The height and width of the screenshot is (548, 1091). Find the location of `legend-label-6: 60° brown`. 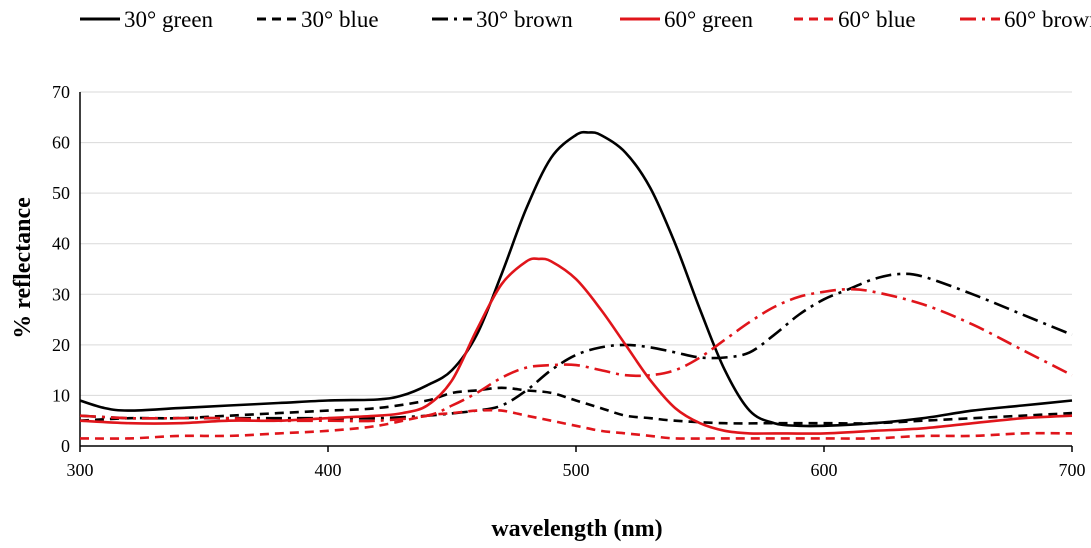

legend-label-6: 60° brown is located at coordinates (1047, 19).